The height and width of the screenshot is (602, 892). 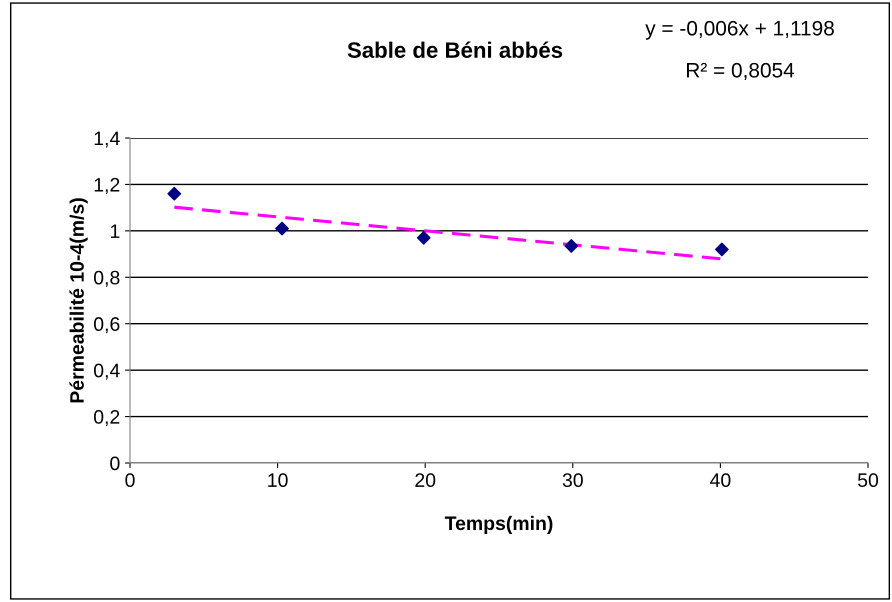 What do you see at coordinates (739, 30) in the screenshot?
I see `text: y = -0,006x + 1,1198` at bounding box center [739, 30].